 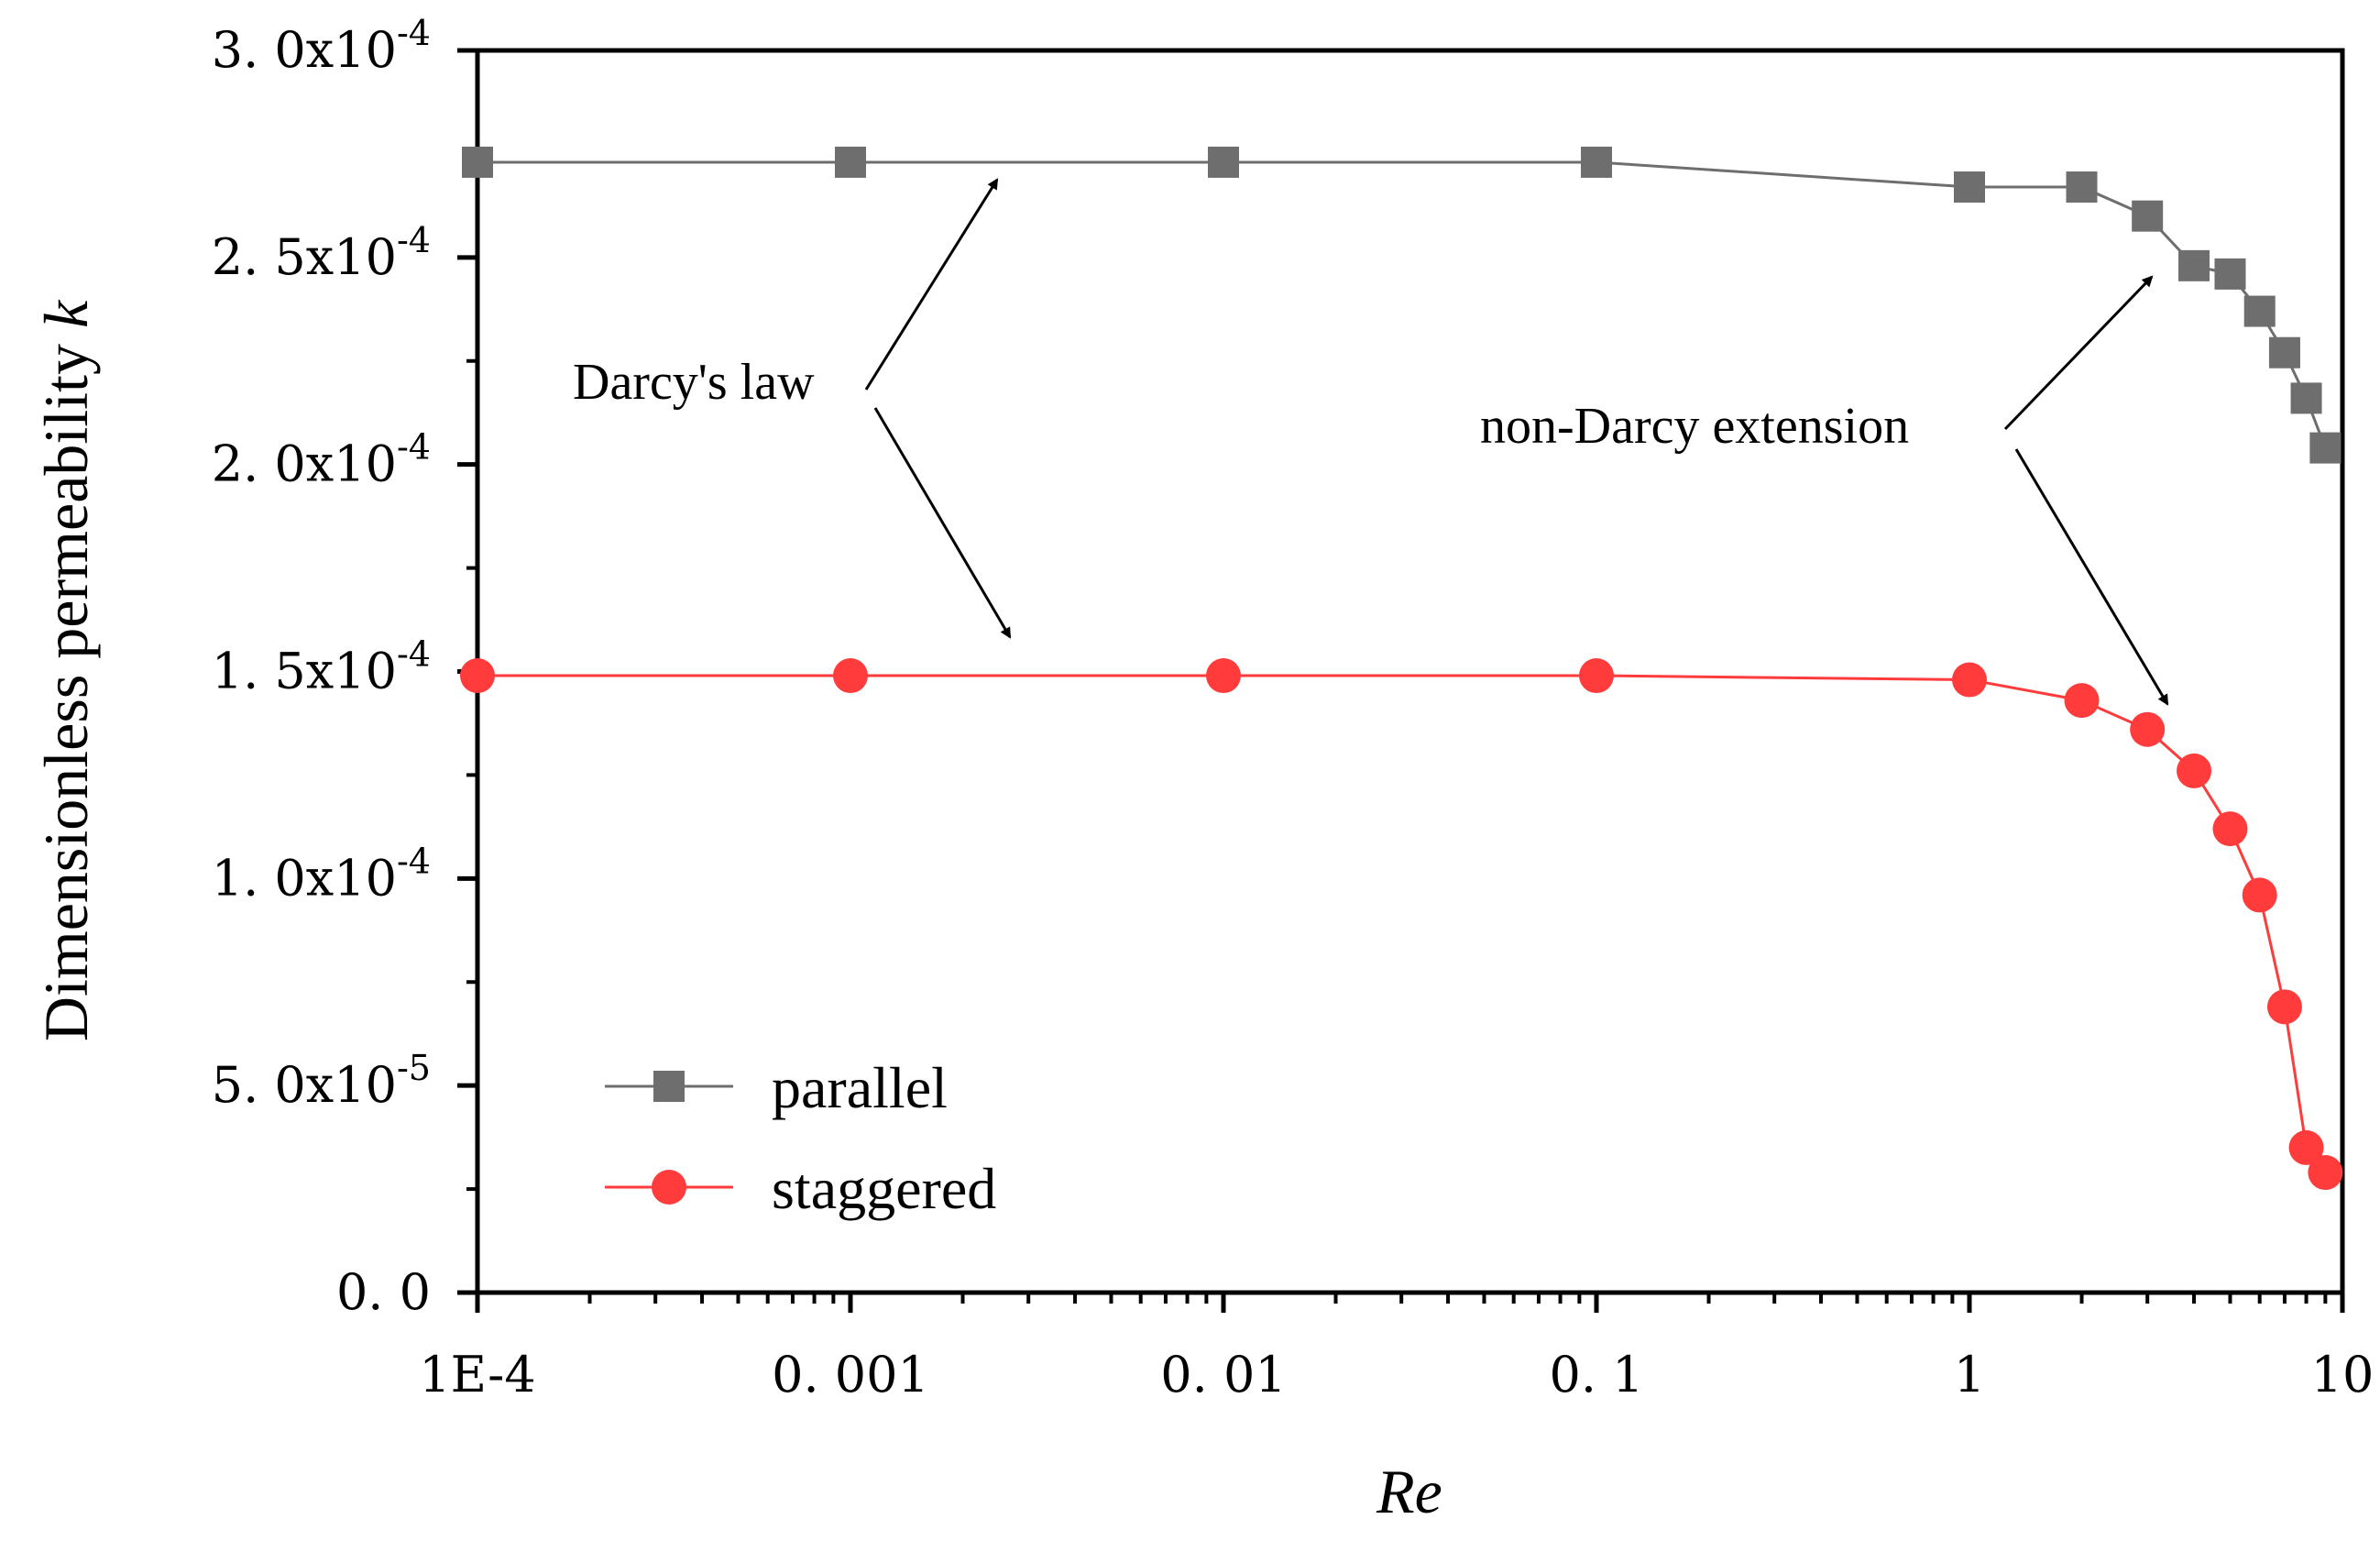 I want to click on x-axis-ticks, so click(x=1410, y=1303).